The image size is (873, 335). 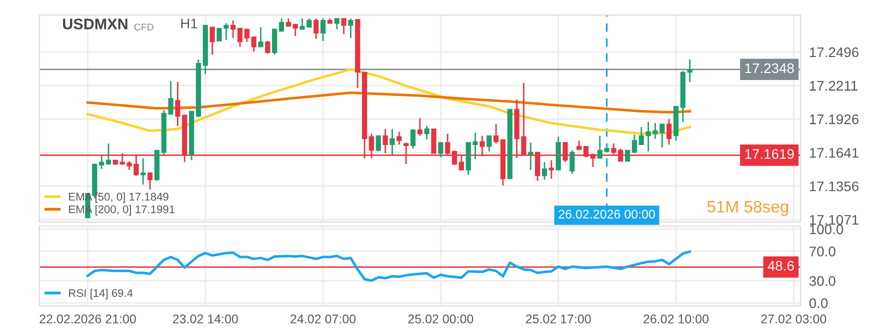 What do you see at coordinates (441, 319) in the screenshot?
I see `x-tick-label: 25.02 00:00` at bounding box center [441, 319].